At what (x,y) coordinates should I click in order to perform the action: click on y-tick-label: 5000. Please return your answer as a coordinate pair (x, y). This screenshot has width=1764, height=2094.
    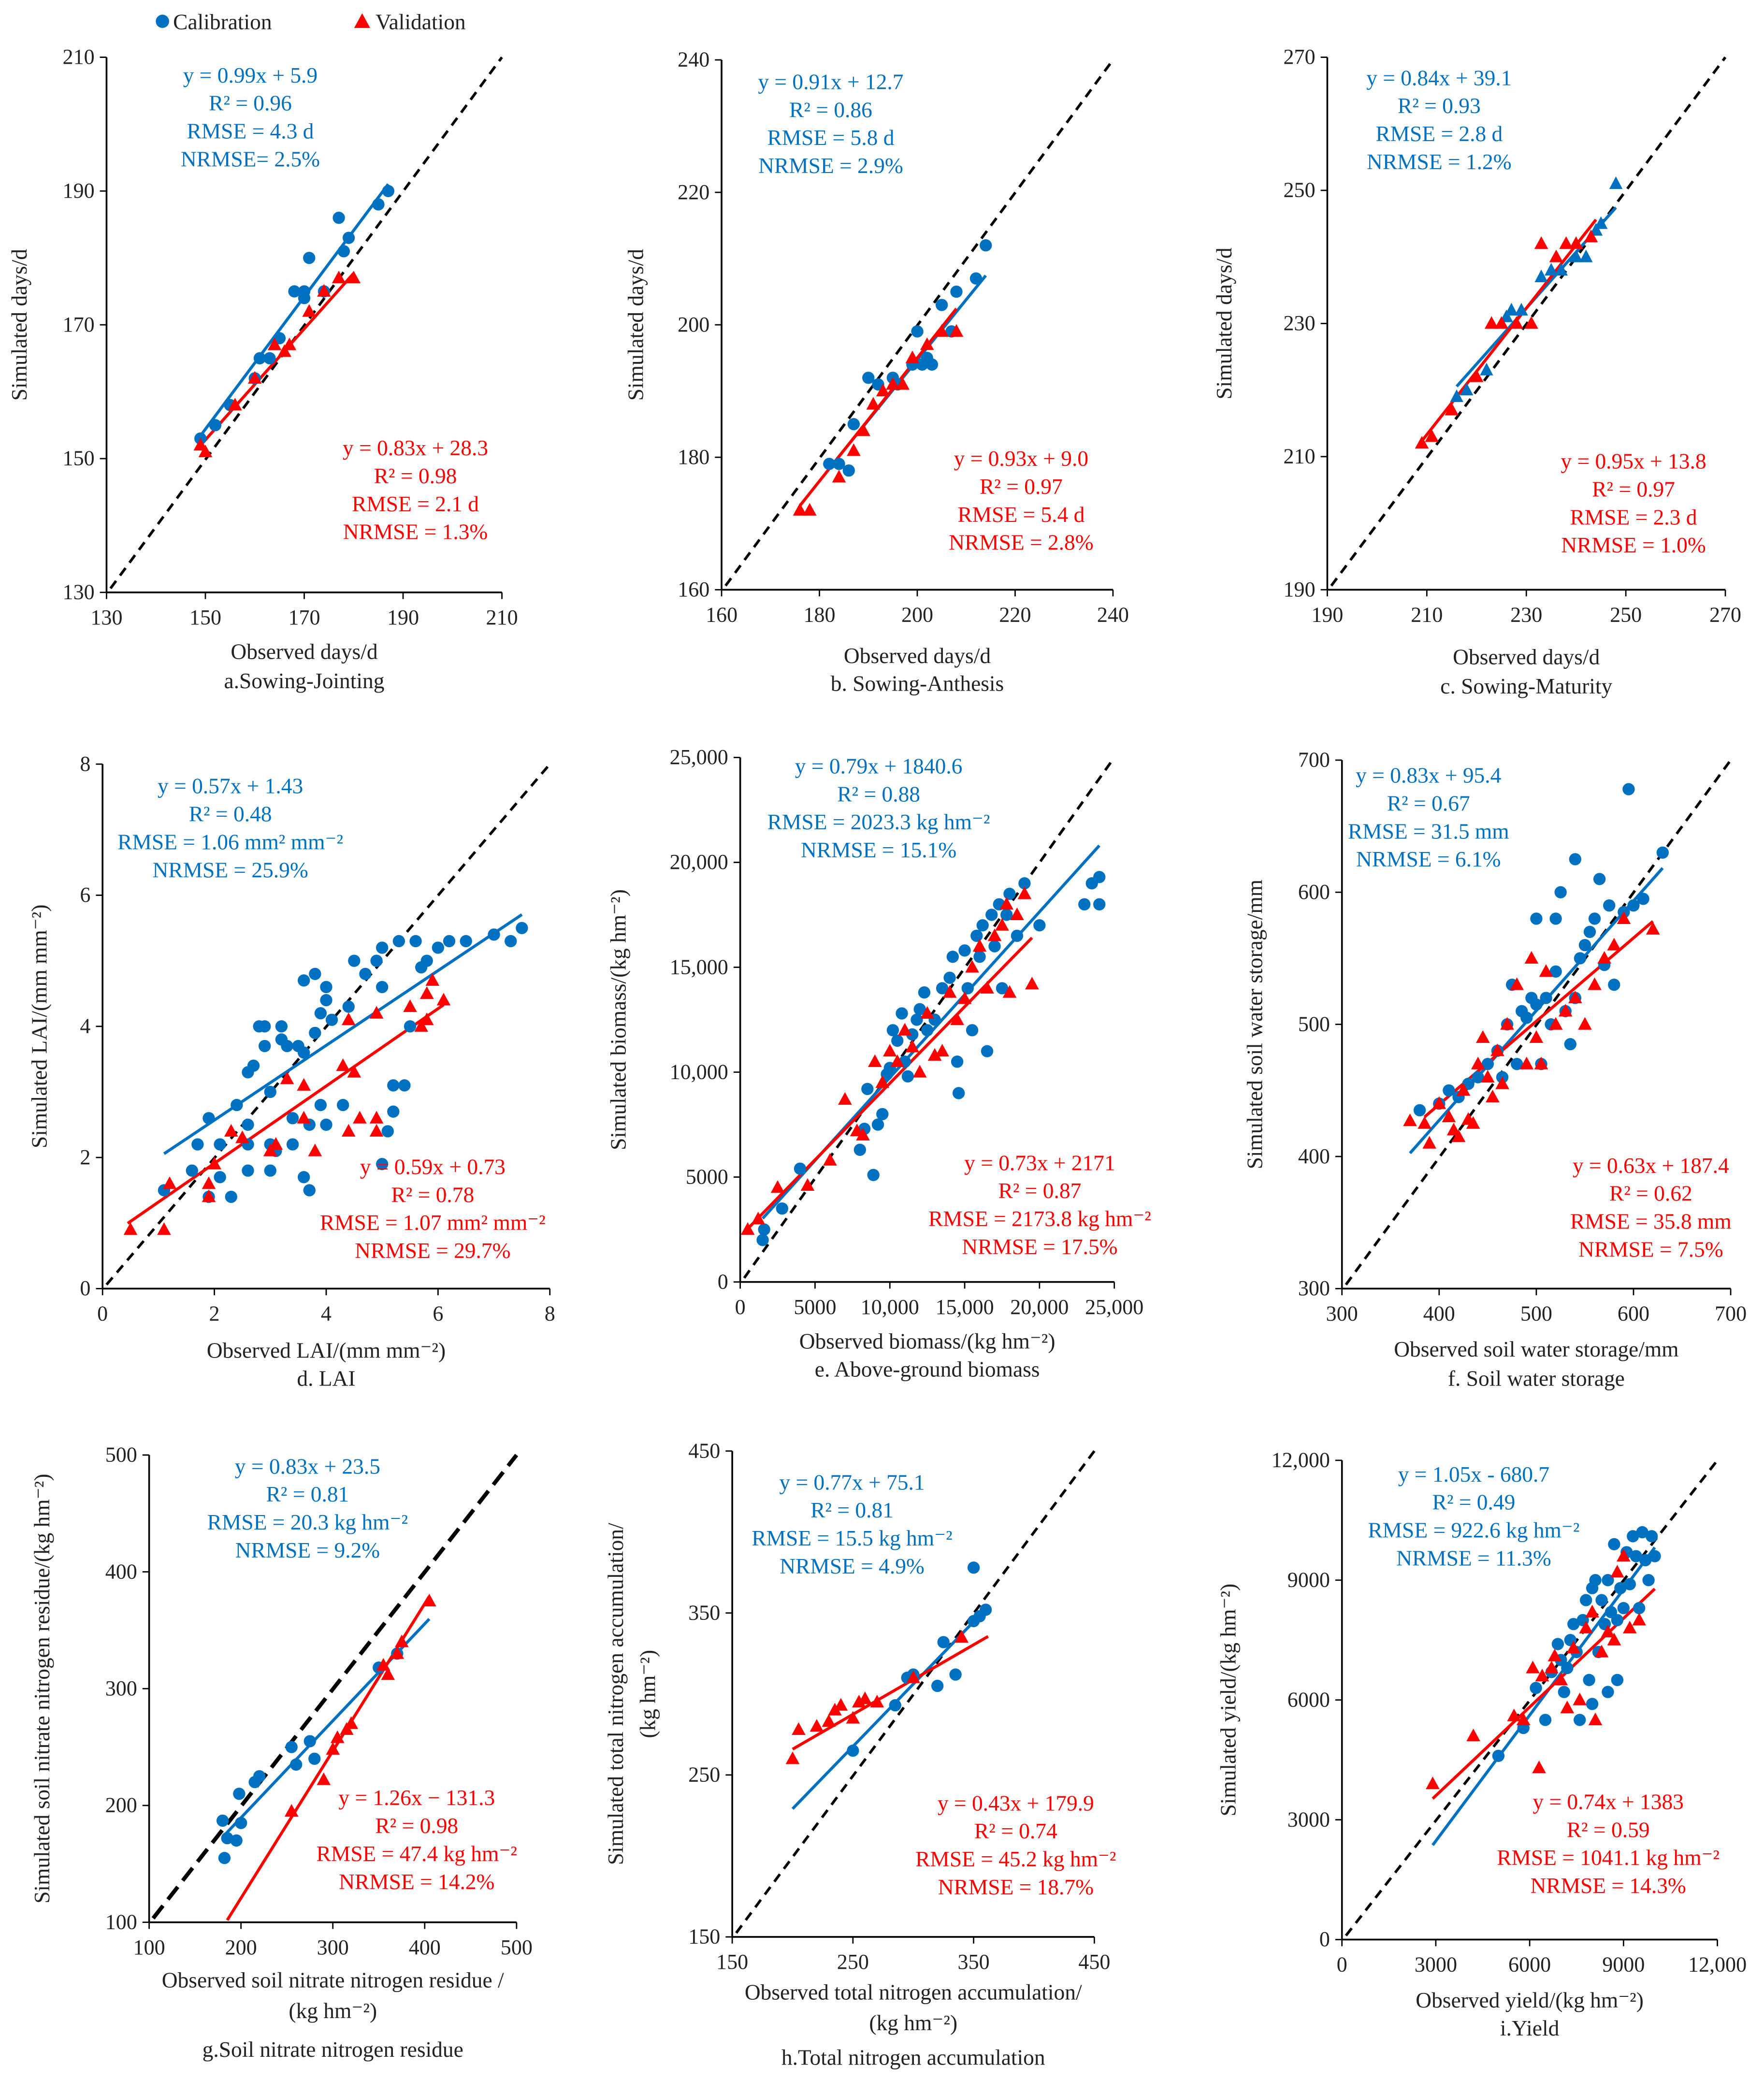
    Looking at the image, I should click on (707, 1176).